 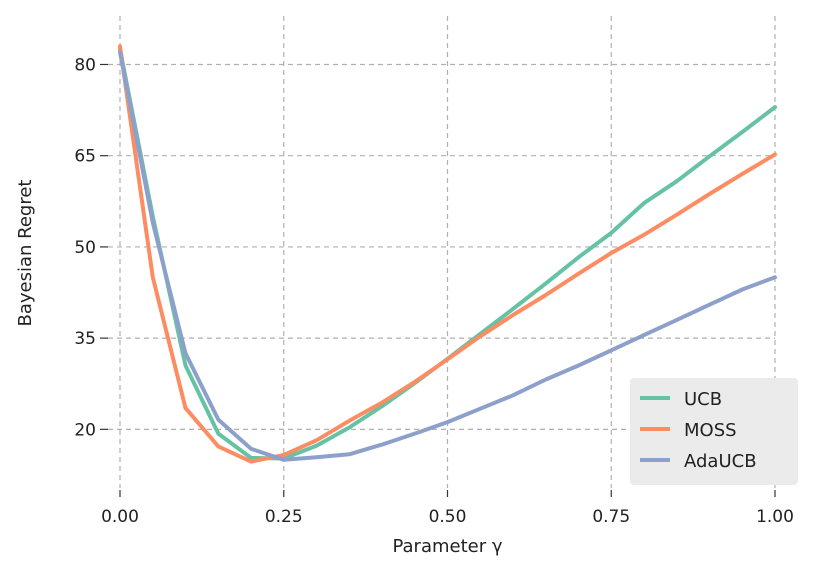 What do you see at coordinates (611, 517) in the screenshot?
I see `x-tick-label: 0.75` at bounding box center [611, 517].